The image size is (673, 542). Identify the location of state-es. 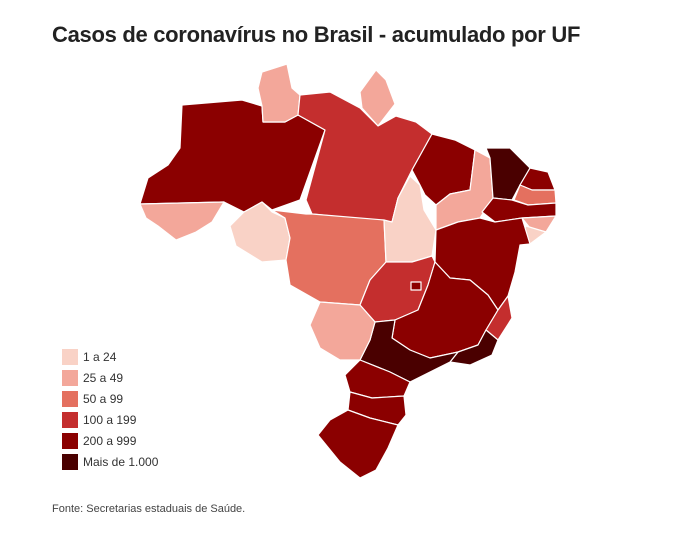
(499, 318).